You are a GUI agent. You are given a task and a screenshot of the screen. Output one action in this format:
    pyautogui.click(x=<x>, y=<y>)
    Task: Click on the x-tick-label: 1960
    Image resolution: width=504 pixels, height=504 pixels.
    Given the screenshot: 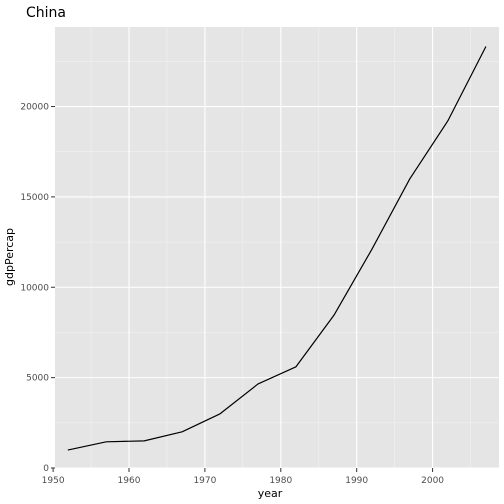 What is the action you would take?
    pyautogui.click(x=129, y=481)
    